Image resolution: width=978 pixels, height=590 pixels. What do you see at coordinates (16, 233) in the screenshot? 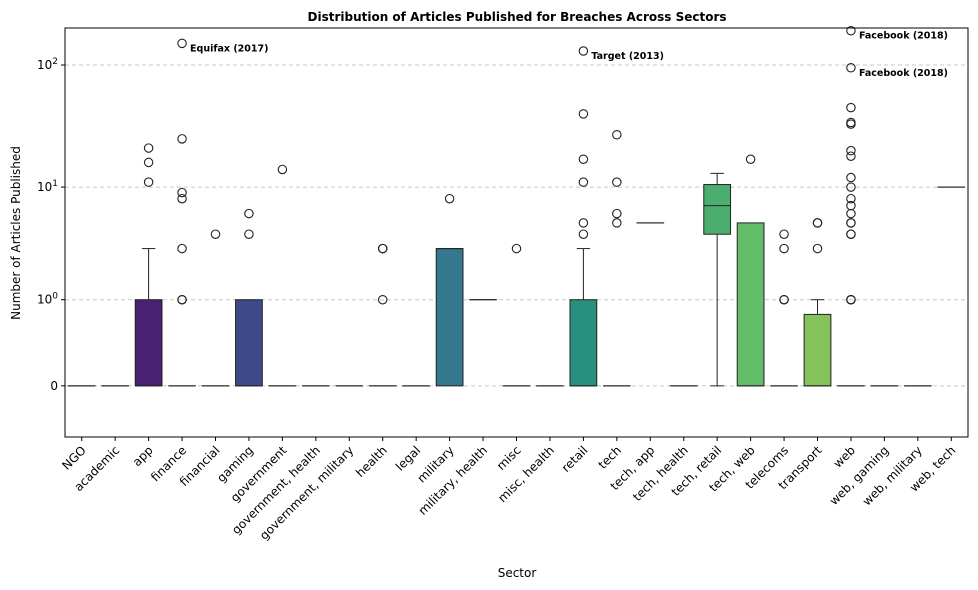
I see `y-axis-label: Number of Articles Published` at bounding box center [16, 233].